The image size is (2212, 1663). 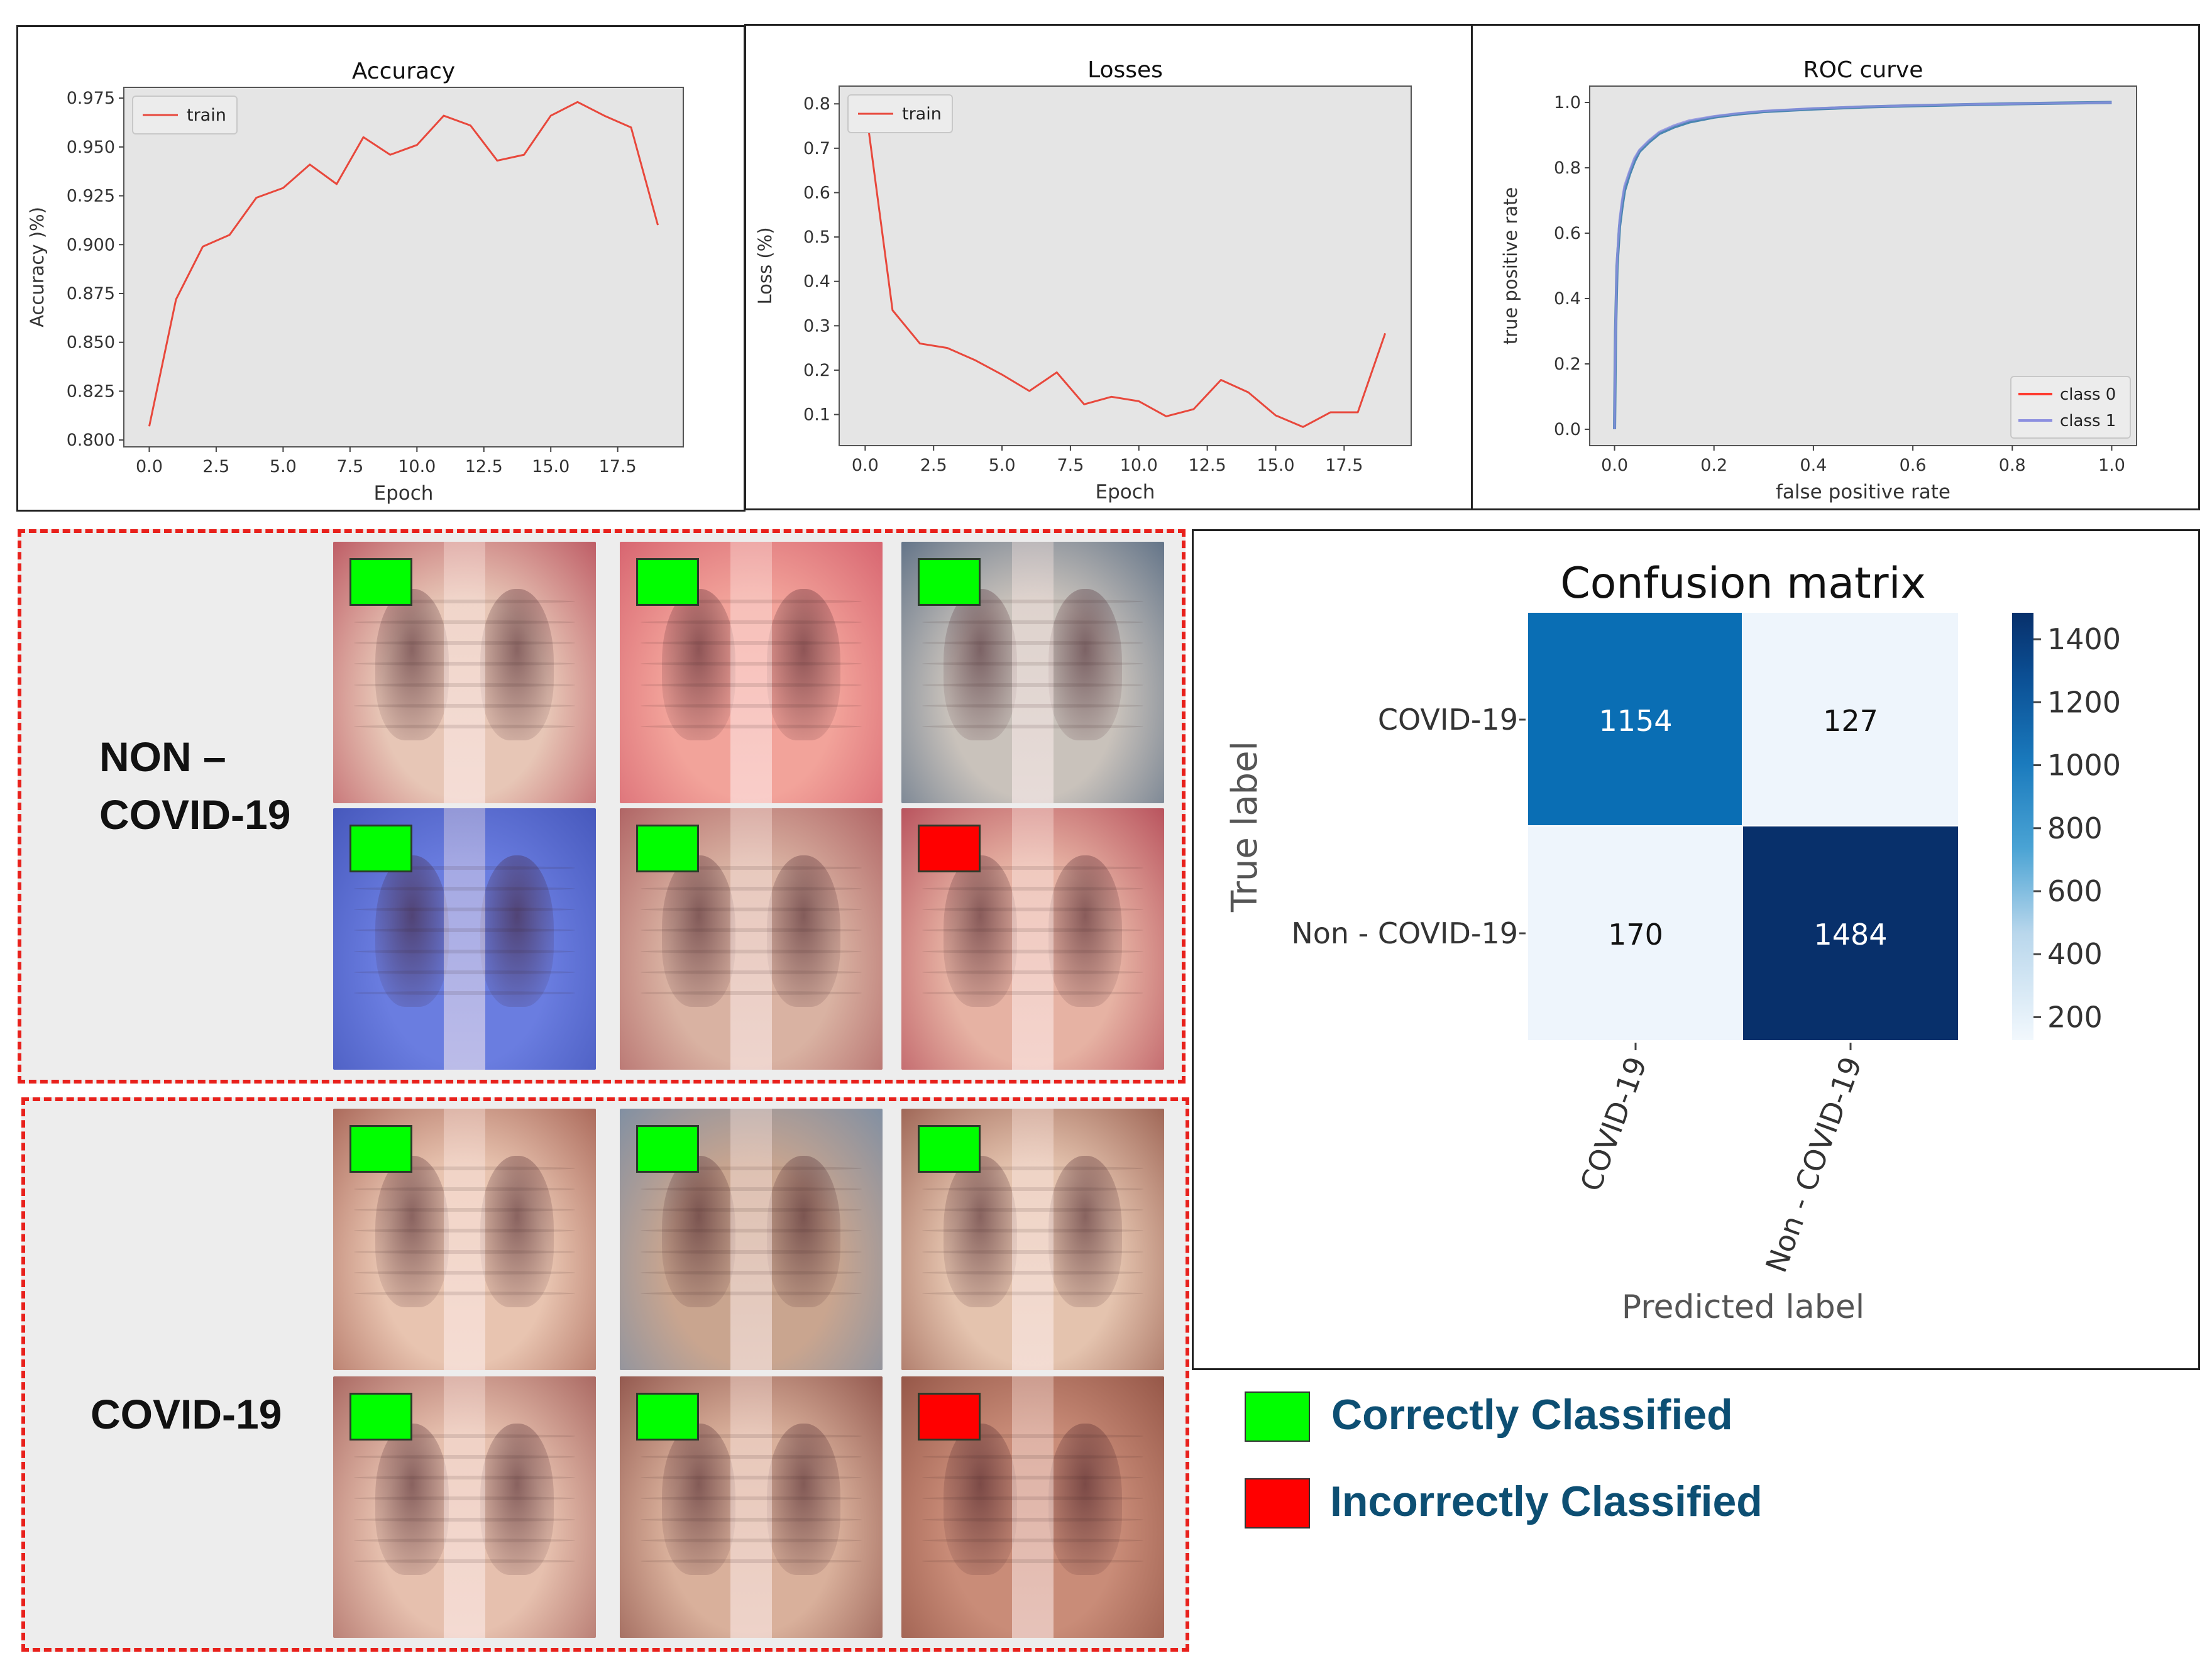 I want to click on accuracy-x-tick-label: 15.0, so click(x=551, y=466).